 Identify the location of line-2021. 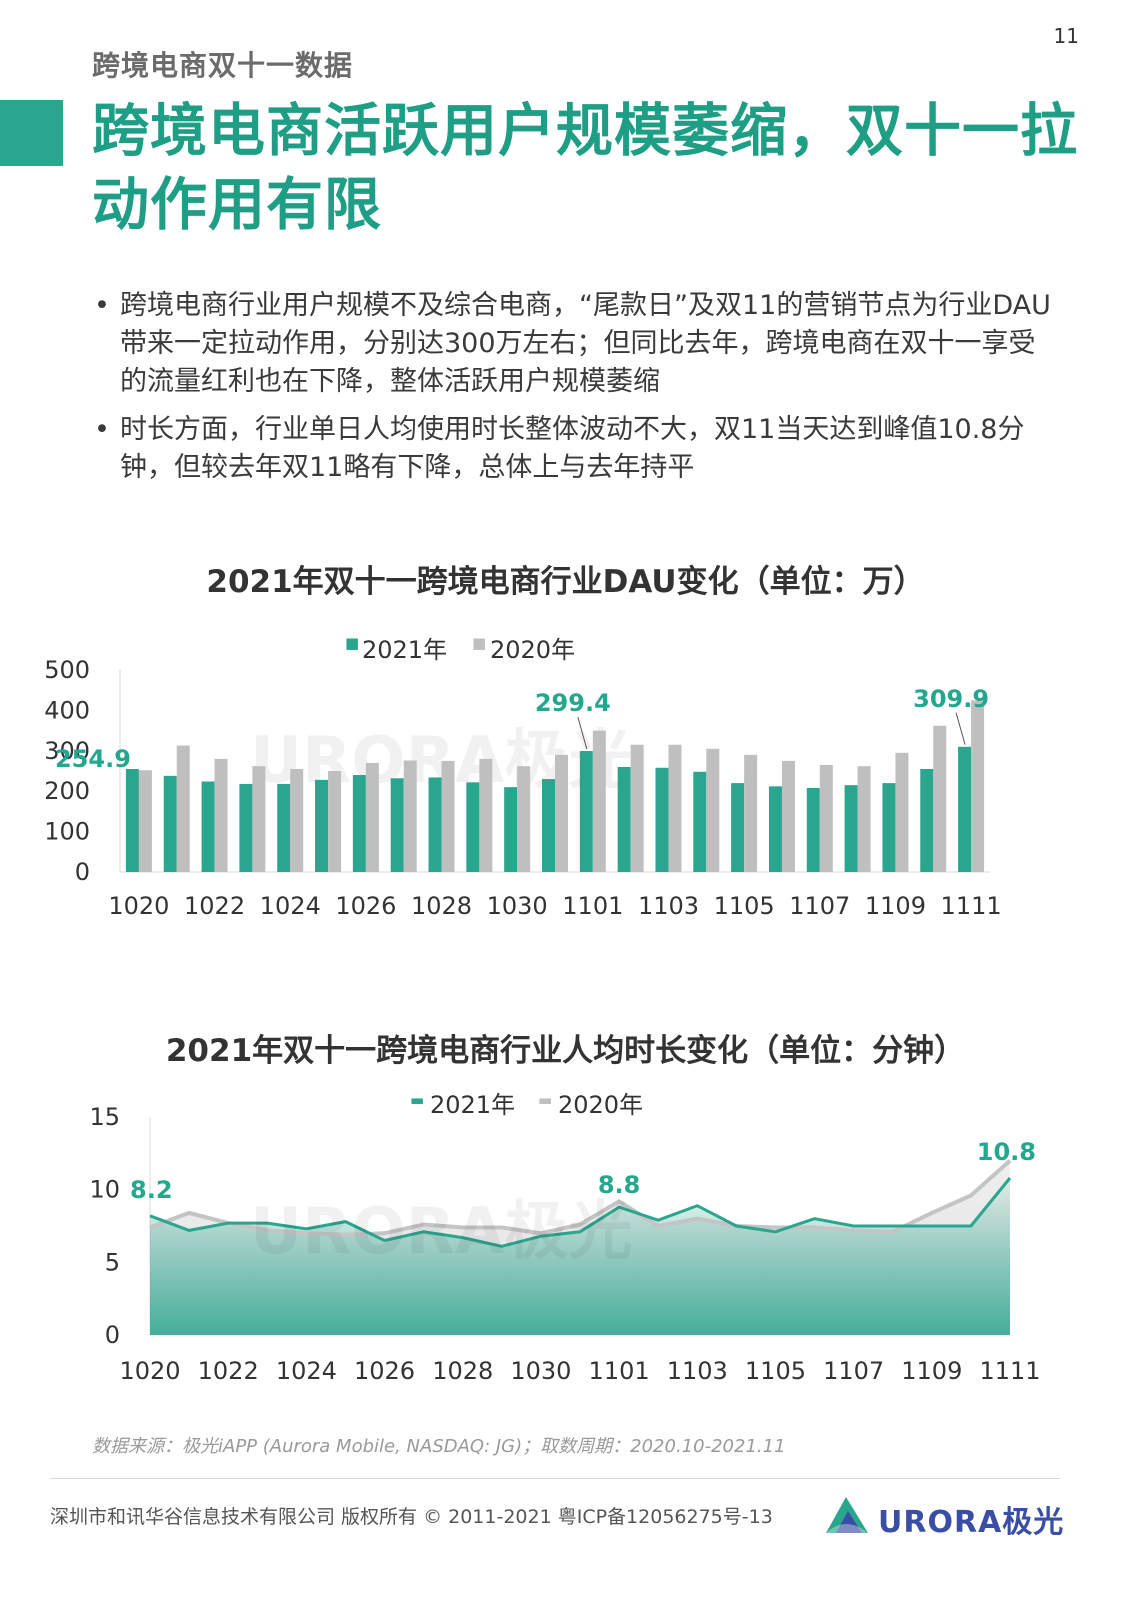
(580, 1212).